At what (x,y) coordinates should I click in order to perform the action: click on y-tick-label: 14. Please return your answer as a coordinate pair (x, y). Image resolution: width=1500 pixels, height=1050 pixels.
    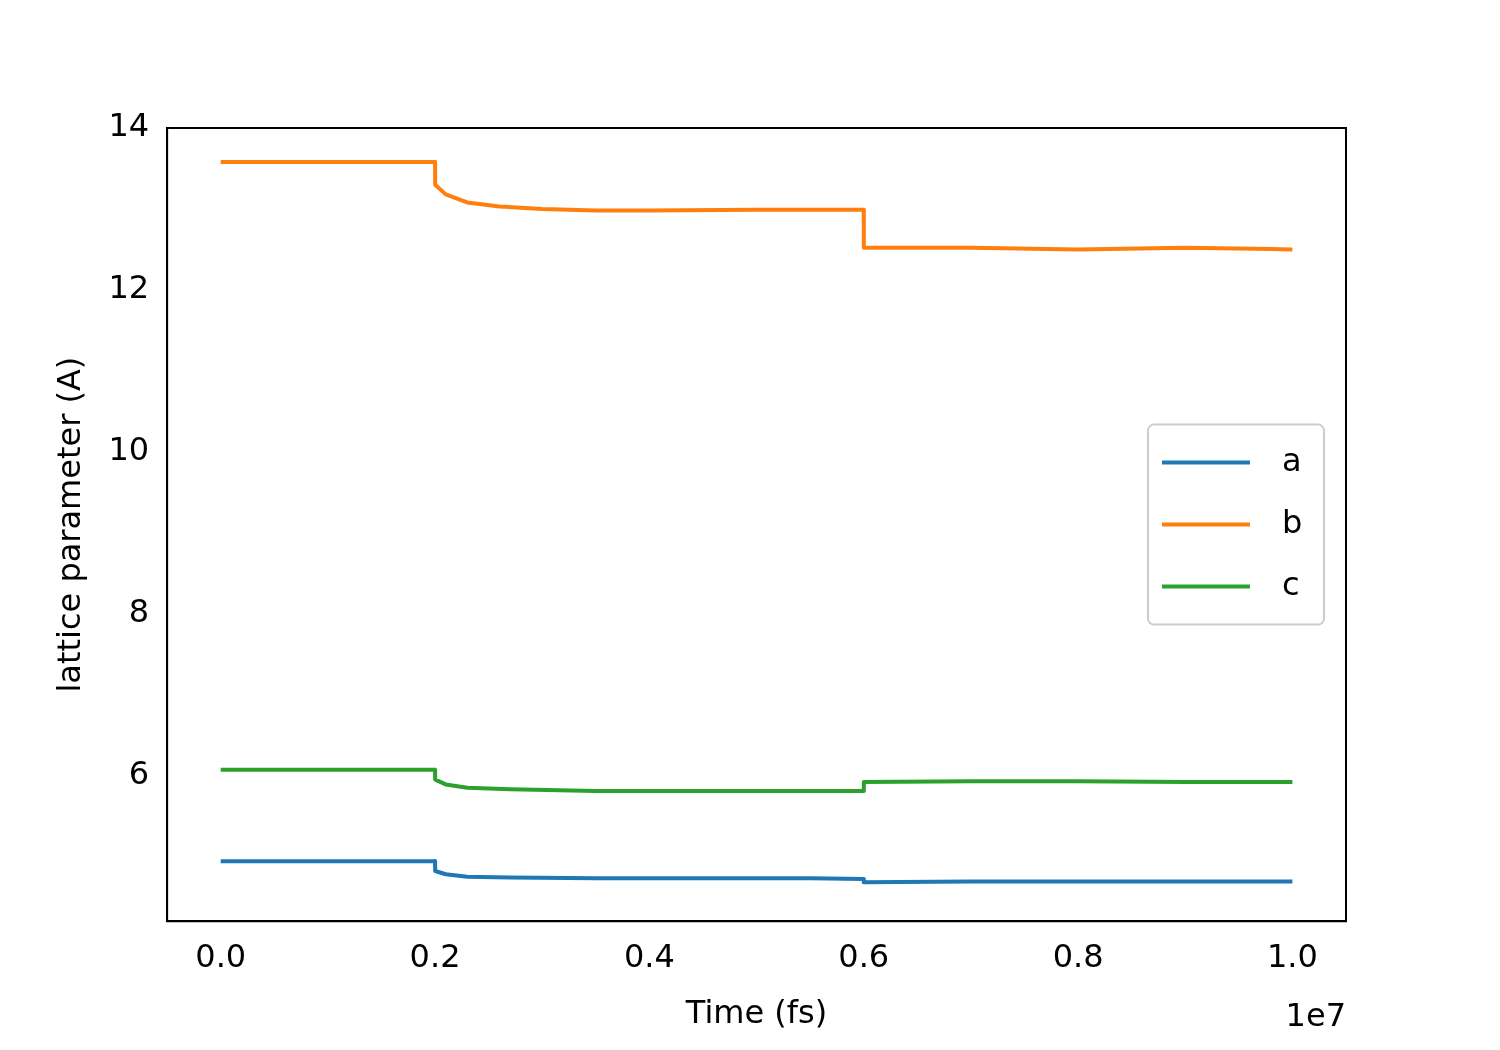
    Looking at the image, I should click on (129, 125).